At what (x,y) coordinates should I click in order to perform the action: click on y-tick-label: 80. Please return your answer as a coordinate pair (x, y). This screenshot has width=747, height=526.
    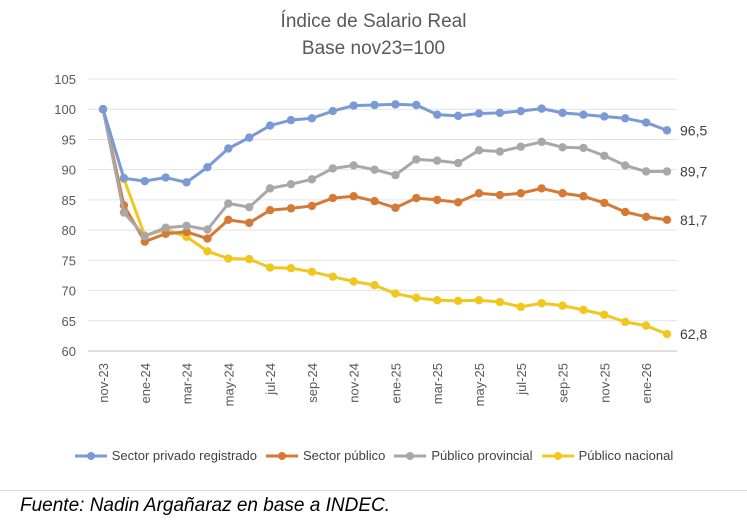
    Looking at the image, I should click on (69, 230).